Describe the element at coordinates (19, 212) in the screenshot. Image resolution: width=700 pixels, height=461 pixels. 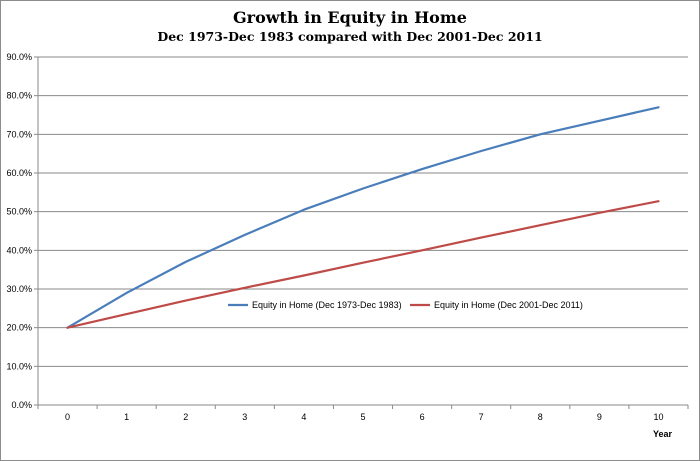
I see `y-tick-label: 50.0%` at that location.